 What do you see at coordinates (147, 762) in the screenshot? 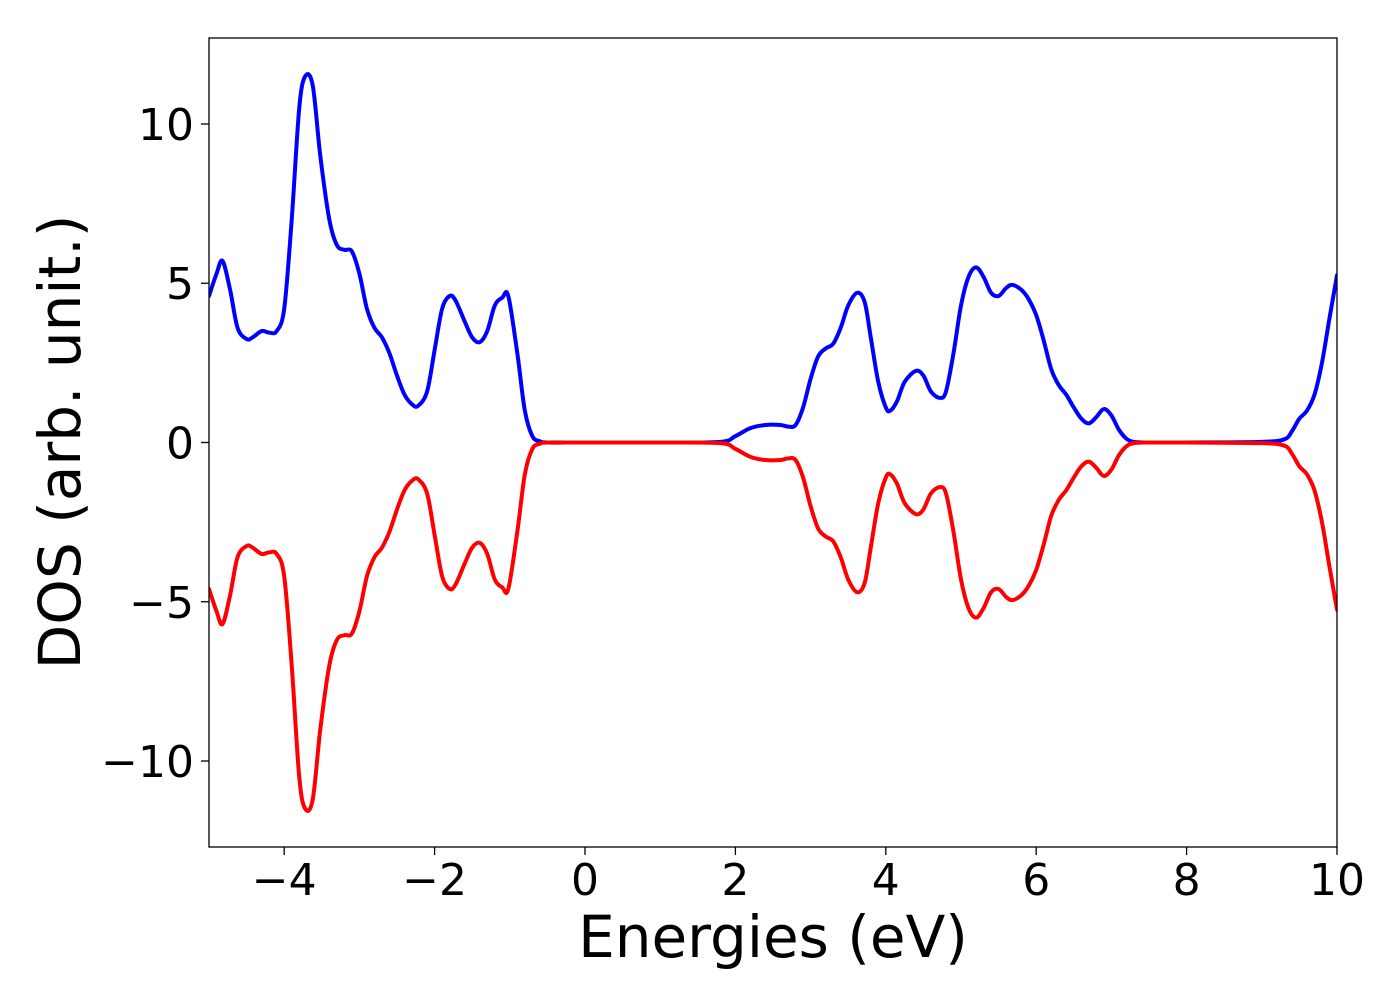
I see `y-tick-label: −10` at bounding box center [147, 762].